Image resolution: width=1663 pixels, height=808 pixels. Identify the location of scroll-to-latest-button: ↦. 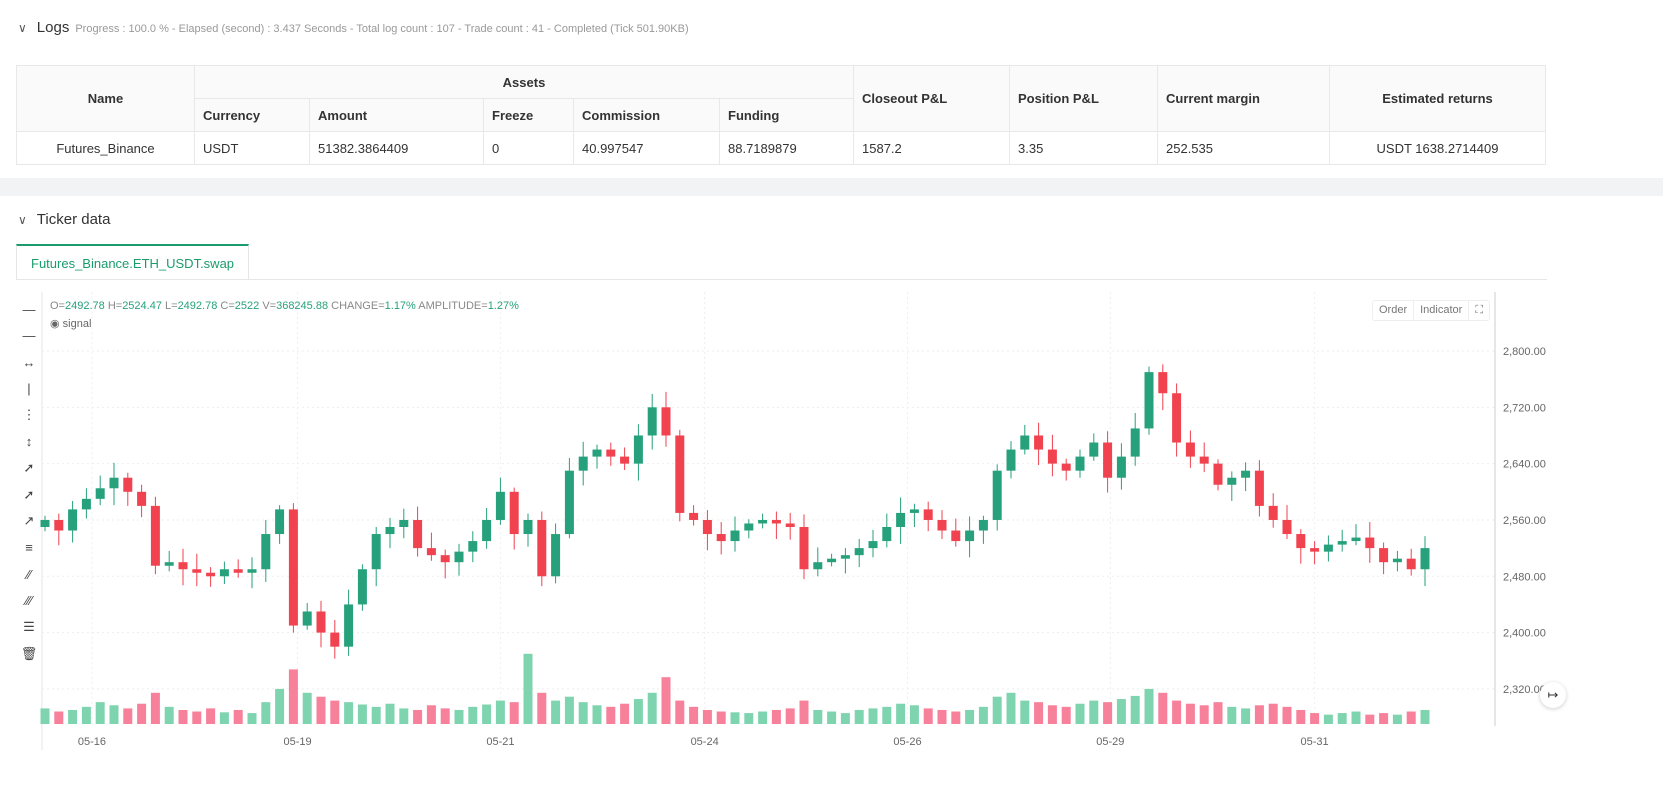
(1553, 695).